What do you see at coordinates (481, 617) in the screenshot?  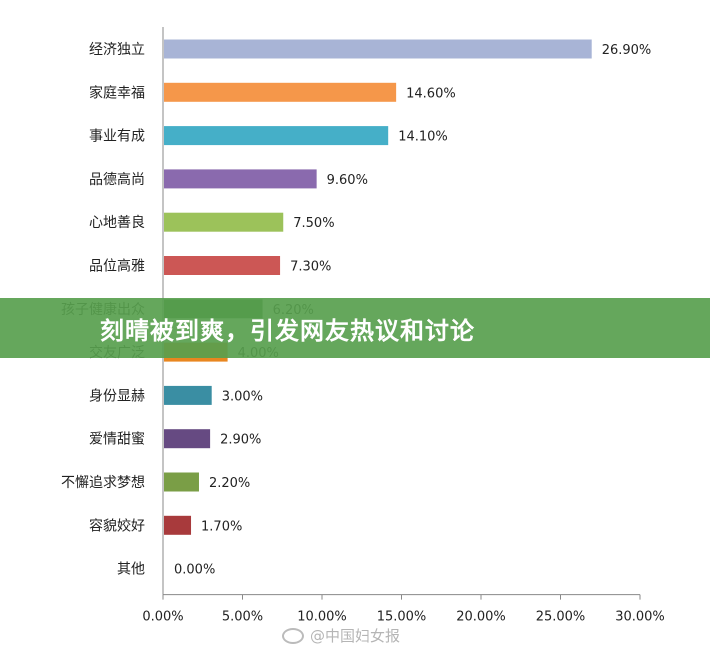 I see `x-tick-label: 20.00%` at bounding box center [481, 617].